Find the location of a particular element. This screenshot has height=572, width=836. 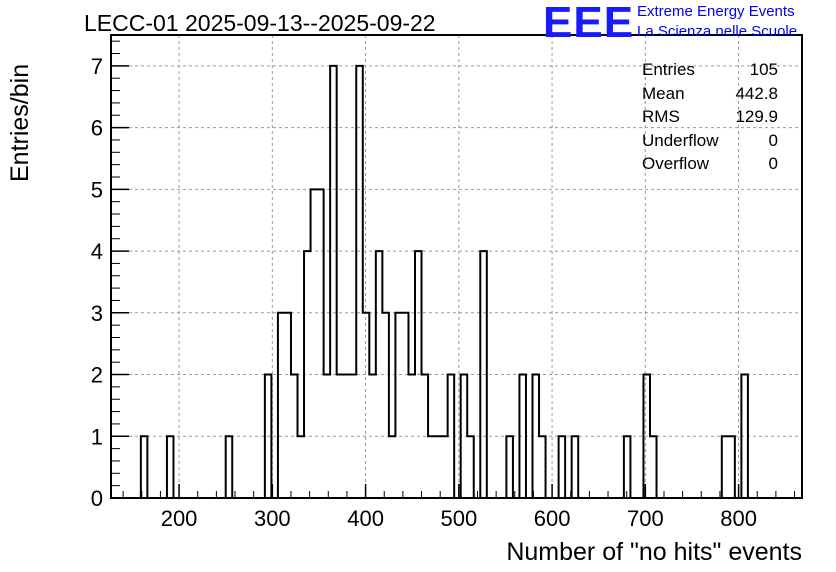

x-tick-label: 600 is located at coordinates (552, 518).